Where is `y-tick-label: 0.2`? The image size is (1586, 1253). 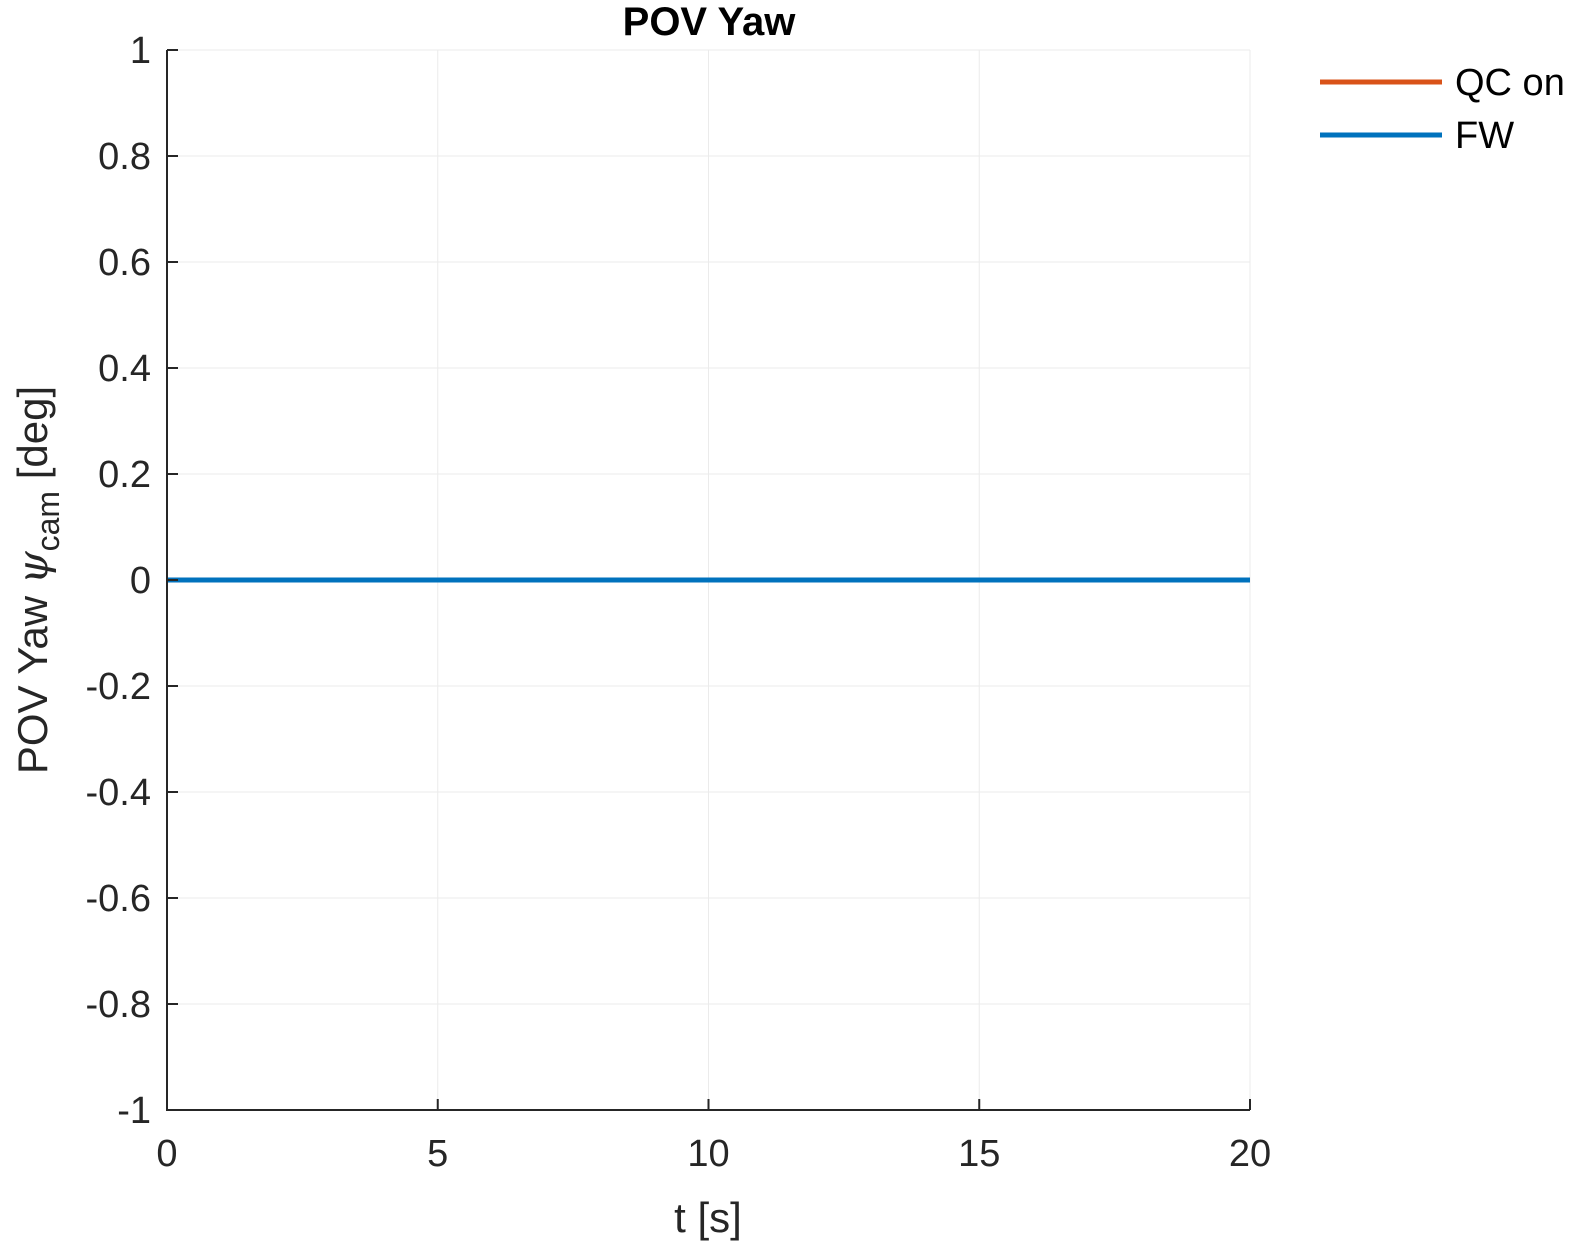 y-tick-label: 0.2 is located at coordinates (124, 475).